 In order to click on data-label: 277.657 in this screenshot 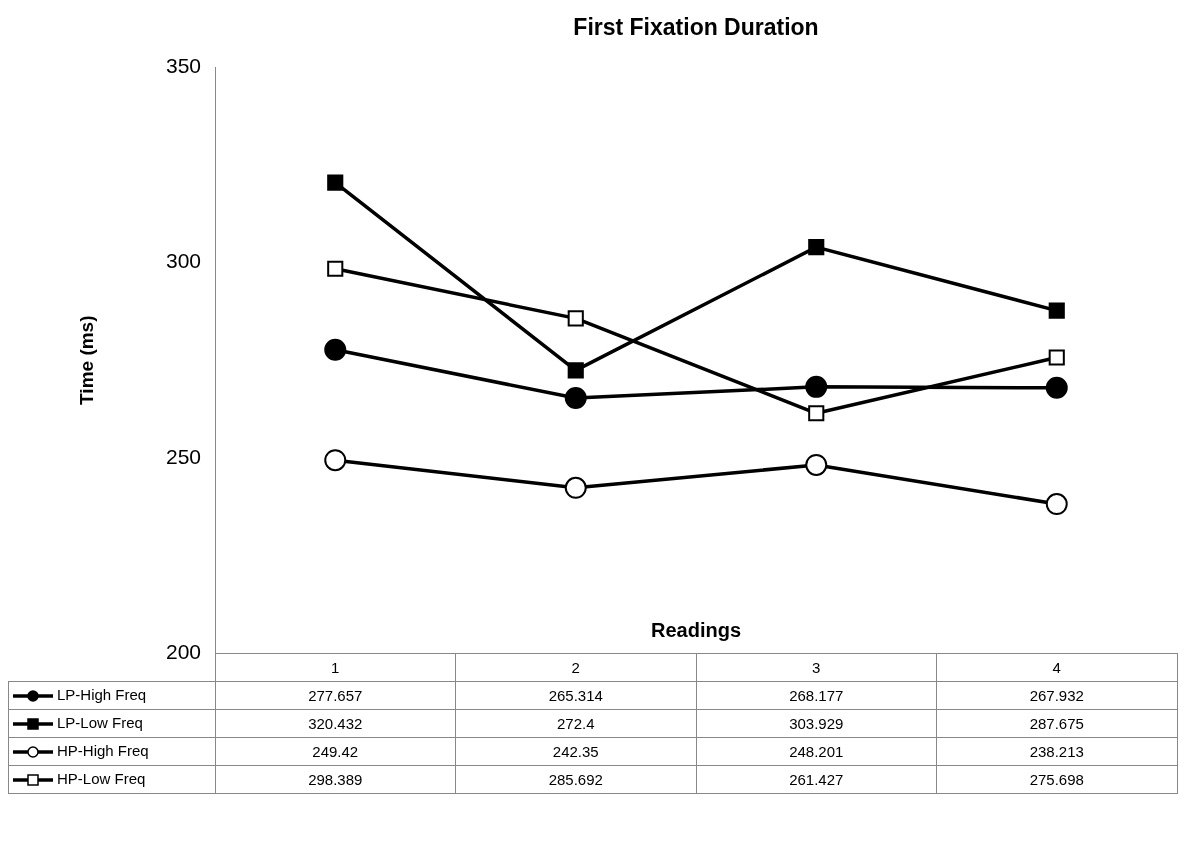, I will do `click(335, 695)`.